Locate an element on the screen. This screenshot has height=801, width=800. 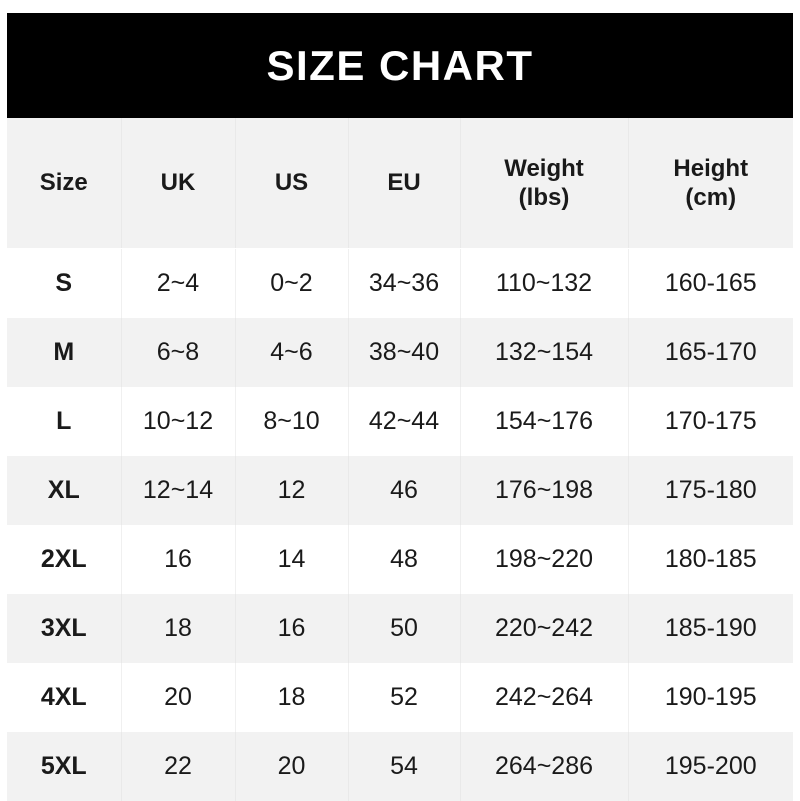
cell-eu: 34~36 is located at coordinates (404, 283).